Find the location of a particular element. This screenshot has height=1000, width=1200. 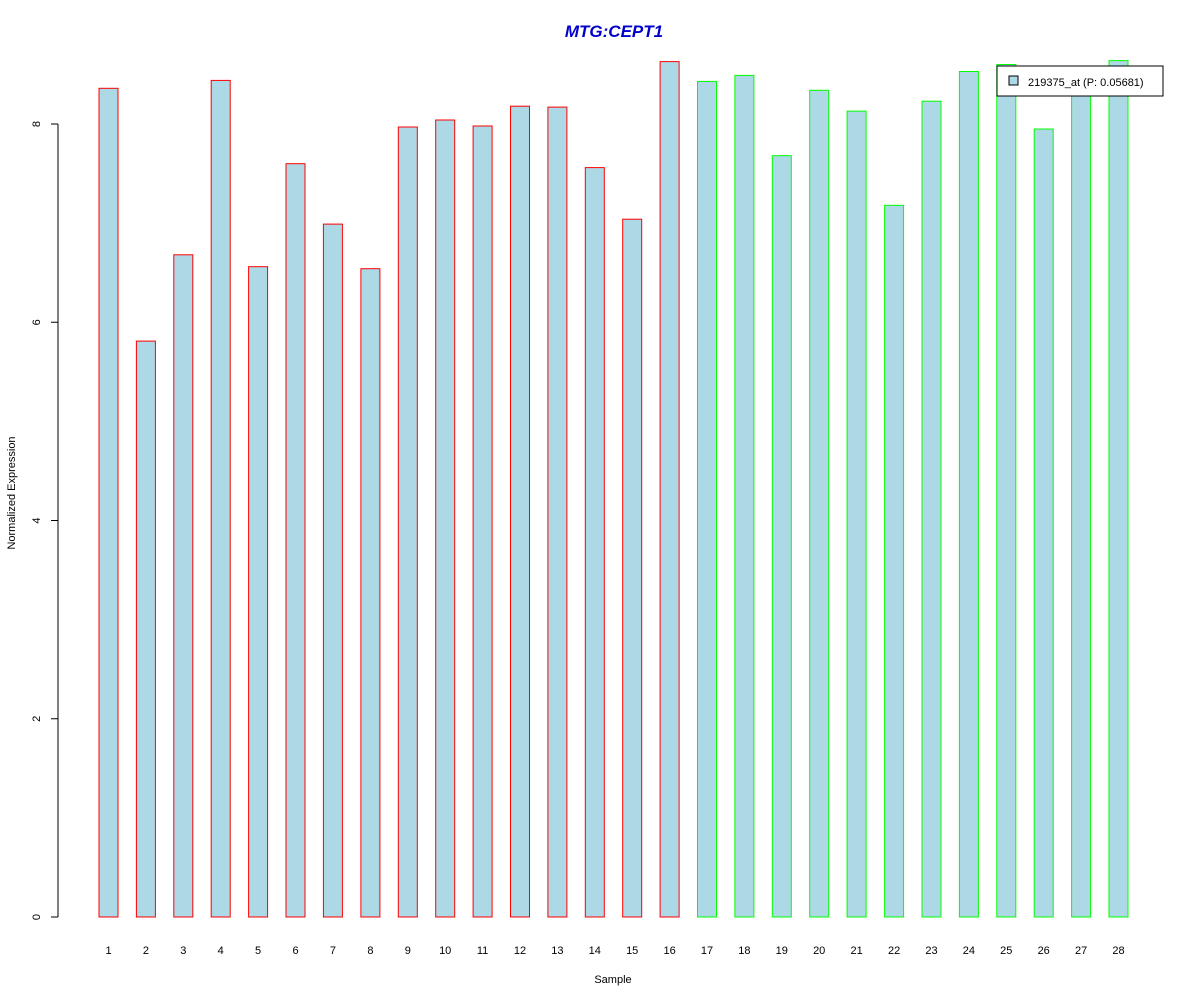

legend-label: 219375_at (P: 0.05681) is located at coordinates (1086, 83).